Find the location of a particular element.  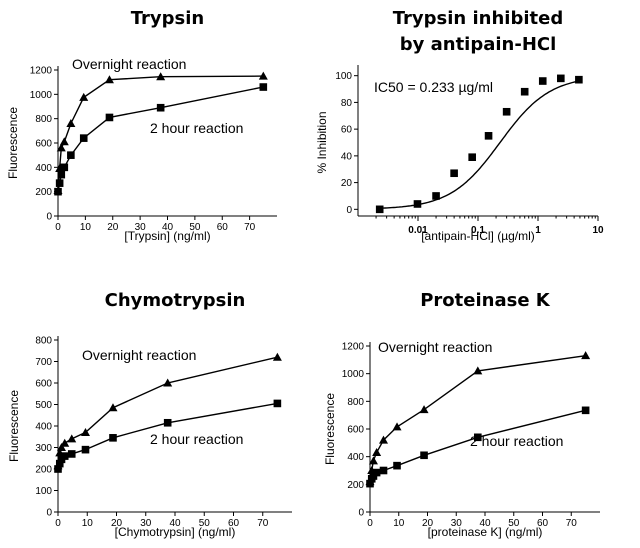

chart-title: by antipain-HCl is located at coordinates (478, 44).